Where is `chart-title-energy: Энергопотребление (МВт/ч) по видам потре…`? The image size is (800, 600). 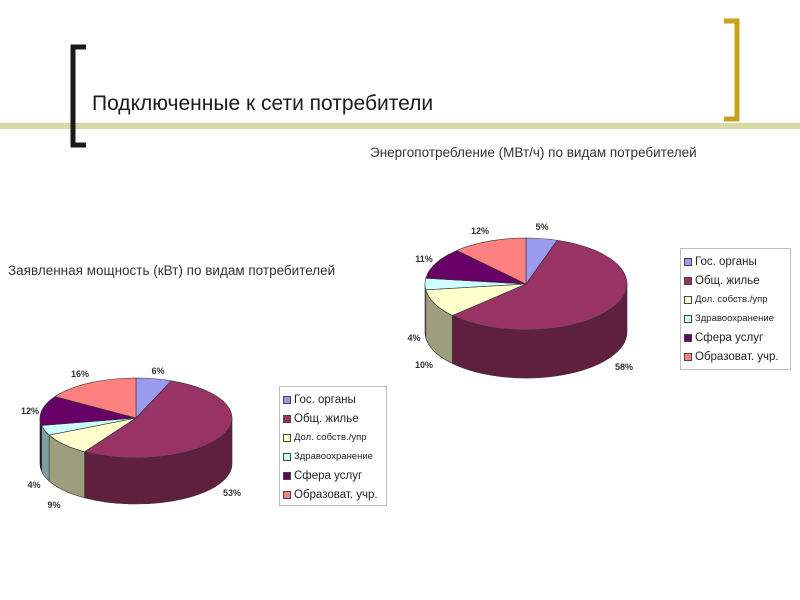
chart-title-energy: Энергопотребление (МВт/ч) по видам потре… is located at coordinates (533, 152).